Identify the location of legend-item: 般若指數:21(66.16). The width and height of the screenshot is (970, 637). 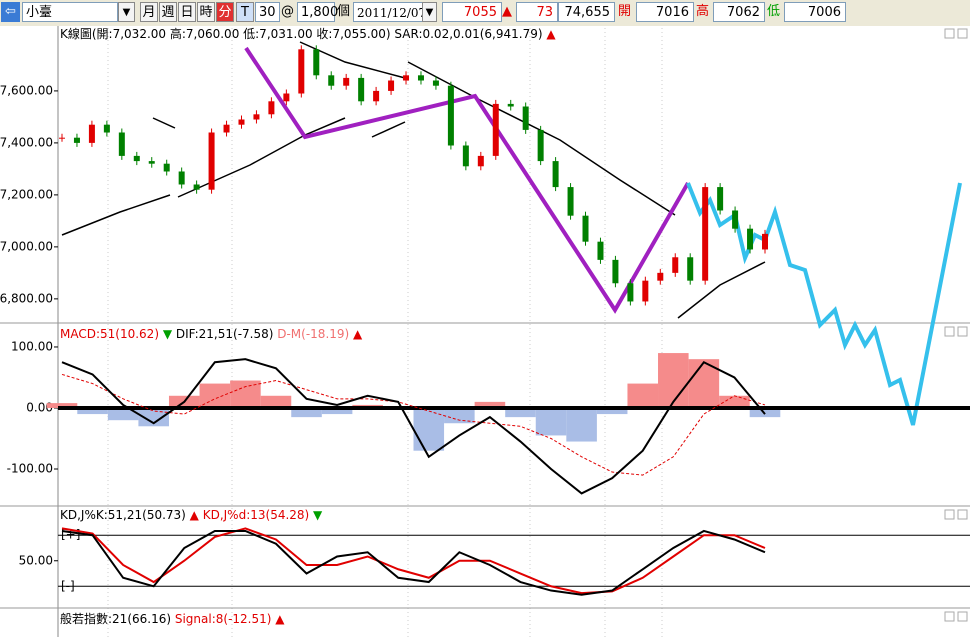
(115, 618).